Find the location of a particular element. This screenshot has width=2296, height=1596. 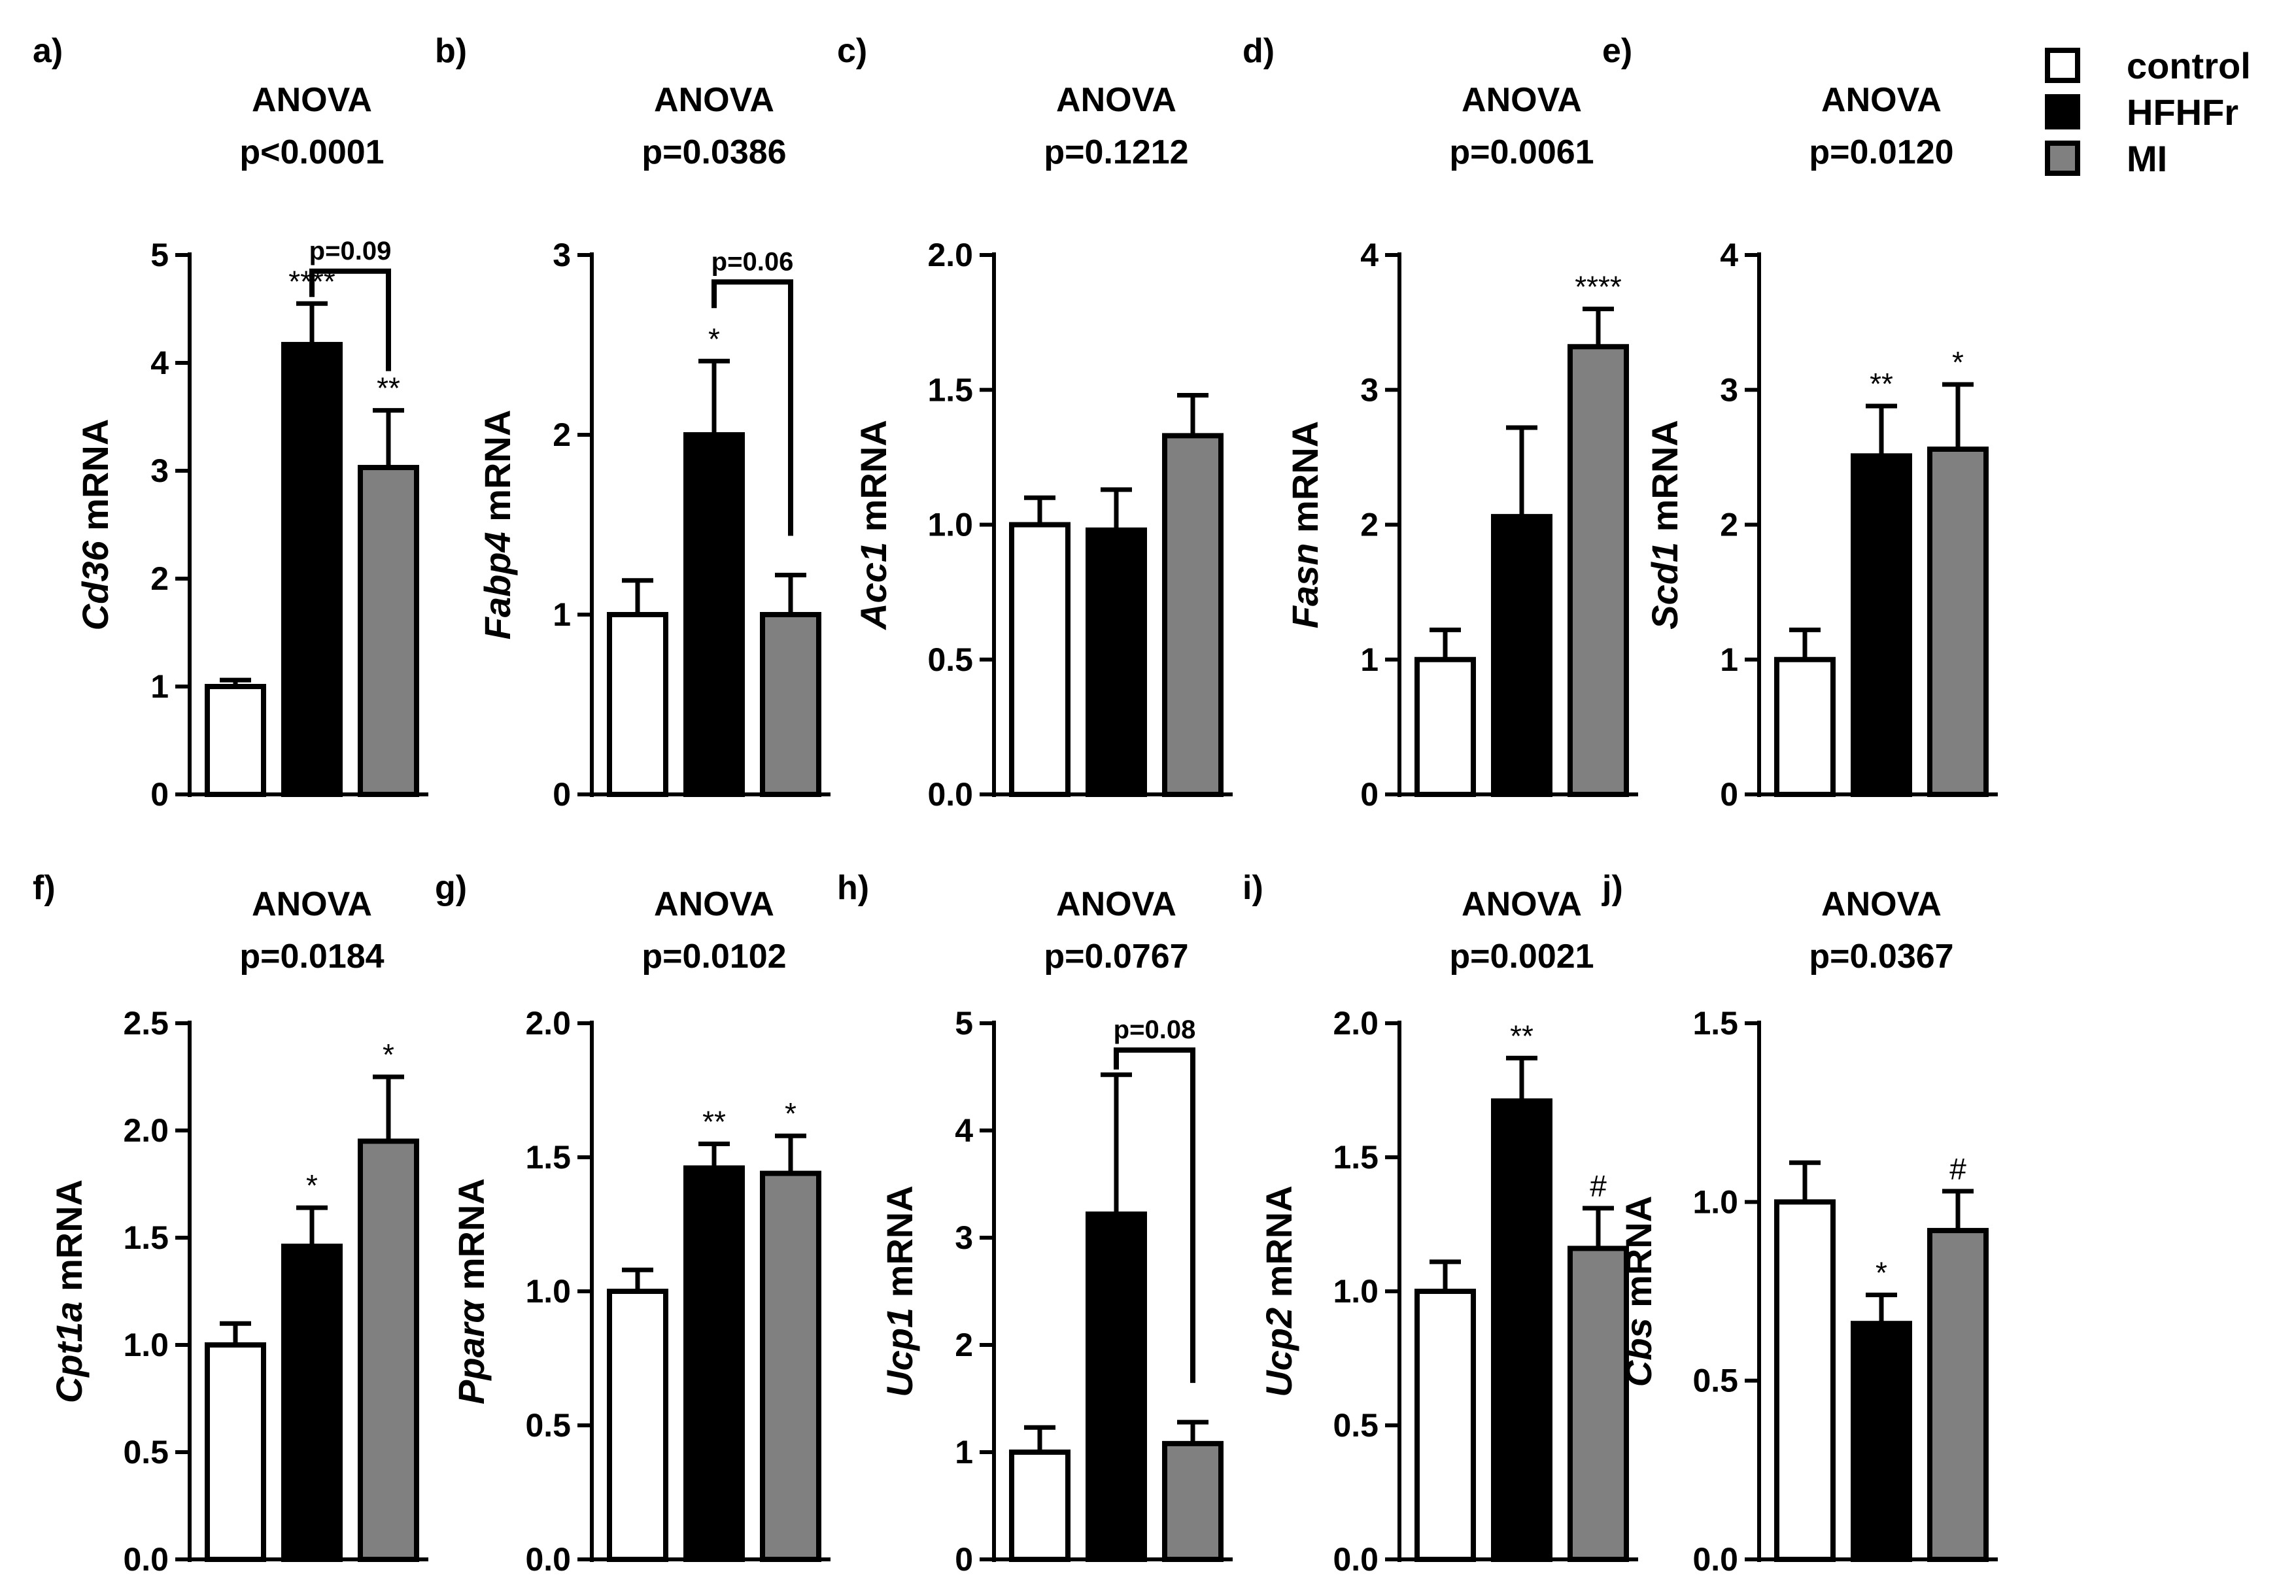

y-axis-title-gene: Fabp4 is located at coordinates (497, 585).